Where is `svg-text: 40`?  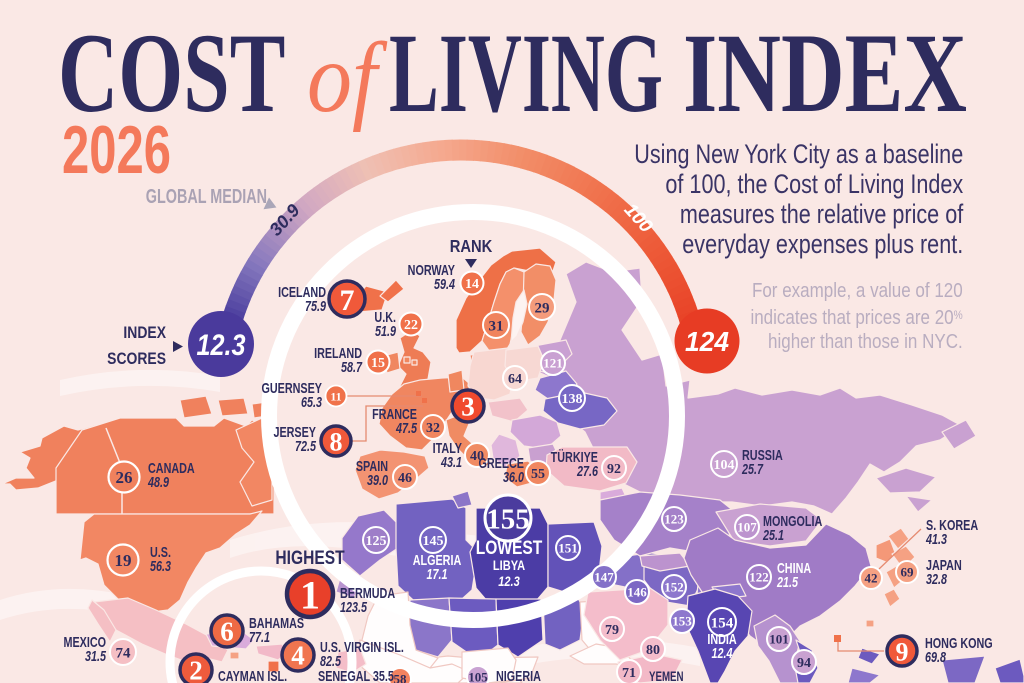 svg-text: 40 is located at coordinates (477, 456).